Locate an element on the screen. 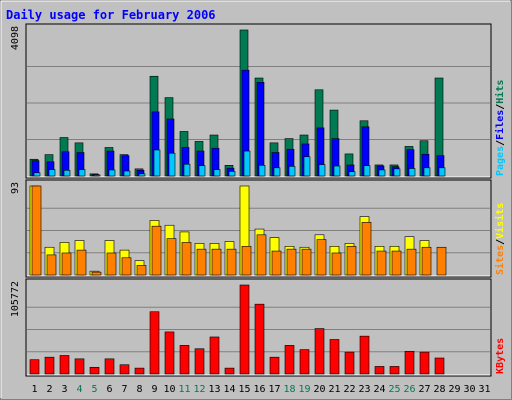 The image size is (512, 400). series-label-part: KBytes is located at coordinates (500, 356).